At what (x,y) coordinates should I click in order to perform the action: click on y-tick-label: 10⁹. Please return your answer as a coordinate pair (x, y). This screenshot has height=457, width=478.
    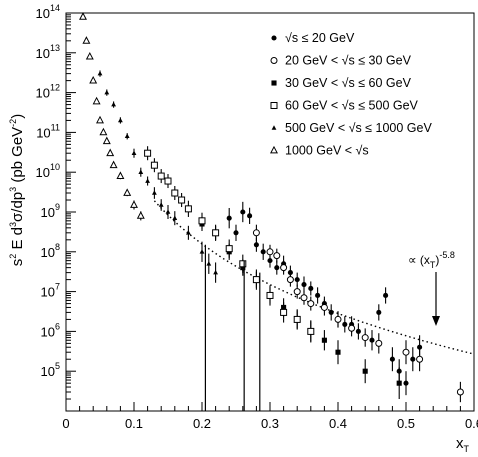
    Looking at the image, I should click on (50, 211).